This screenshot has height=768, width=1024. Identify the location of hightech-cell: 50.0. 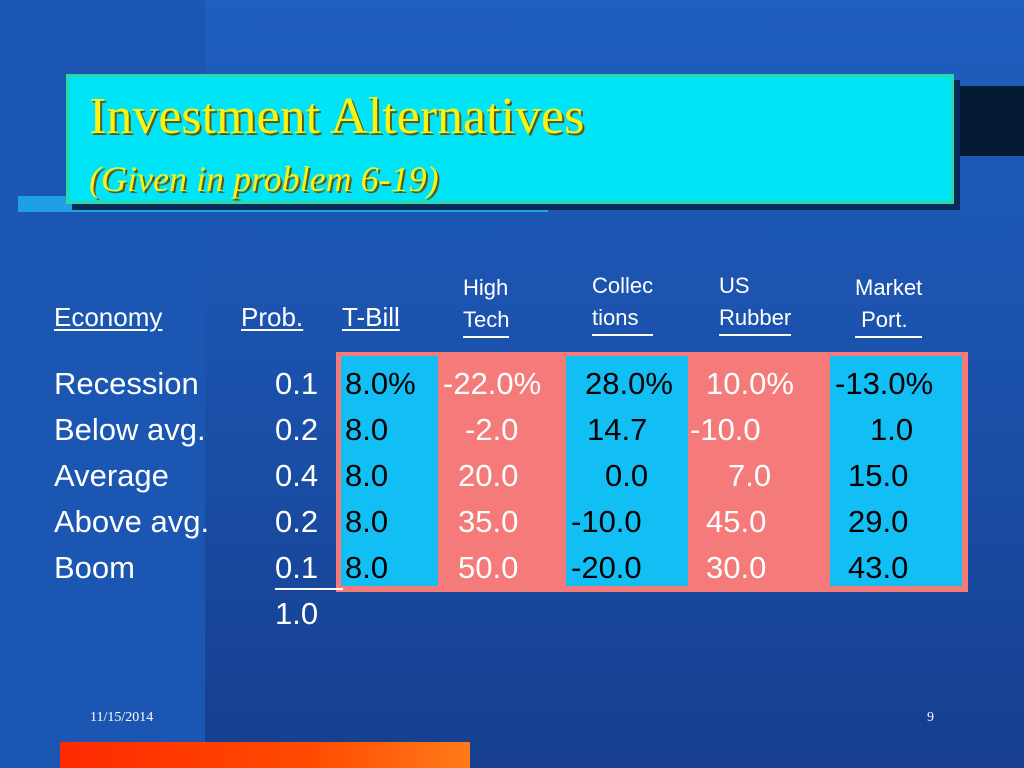
(488, 567).